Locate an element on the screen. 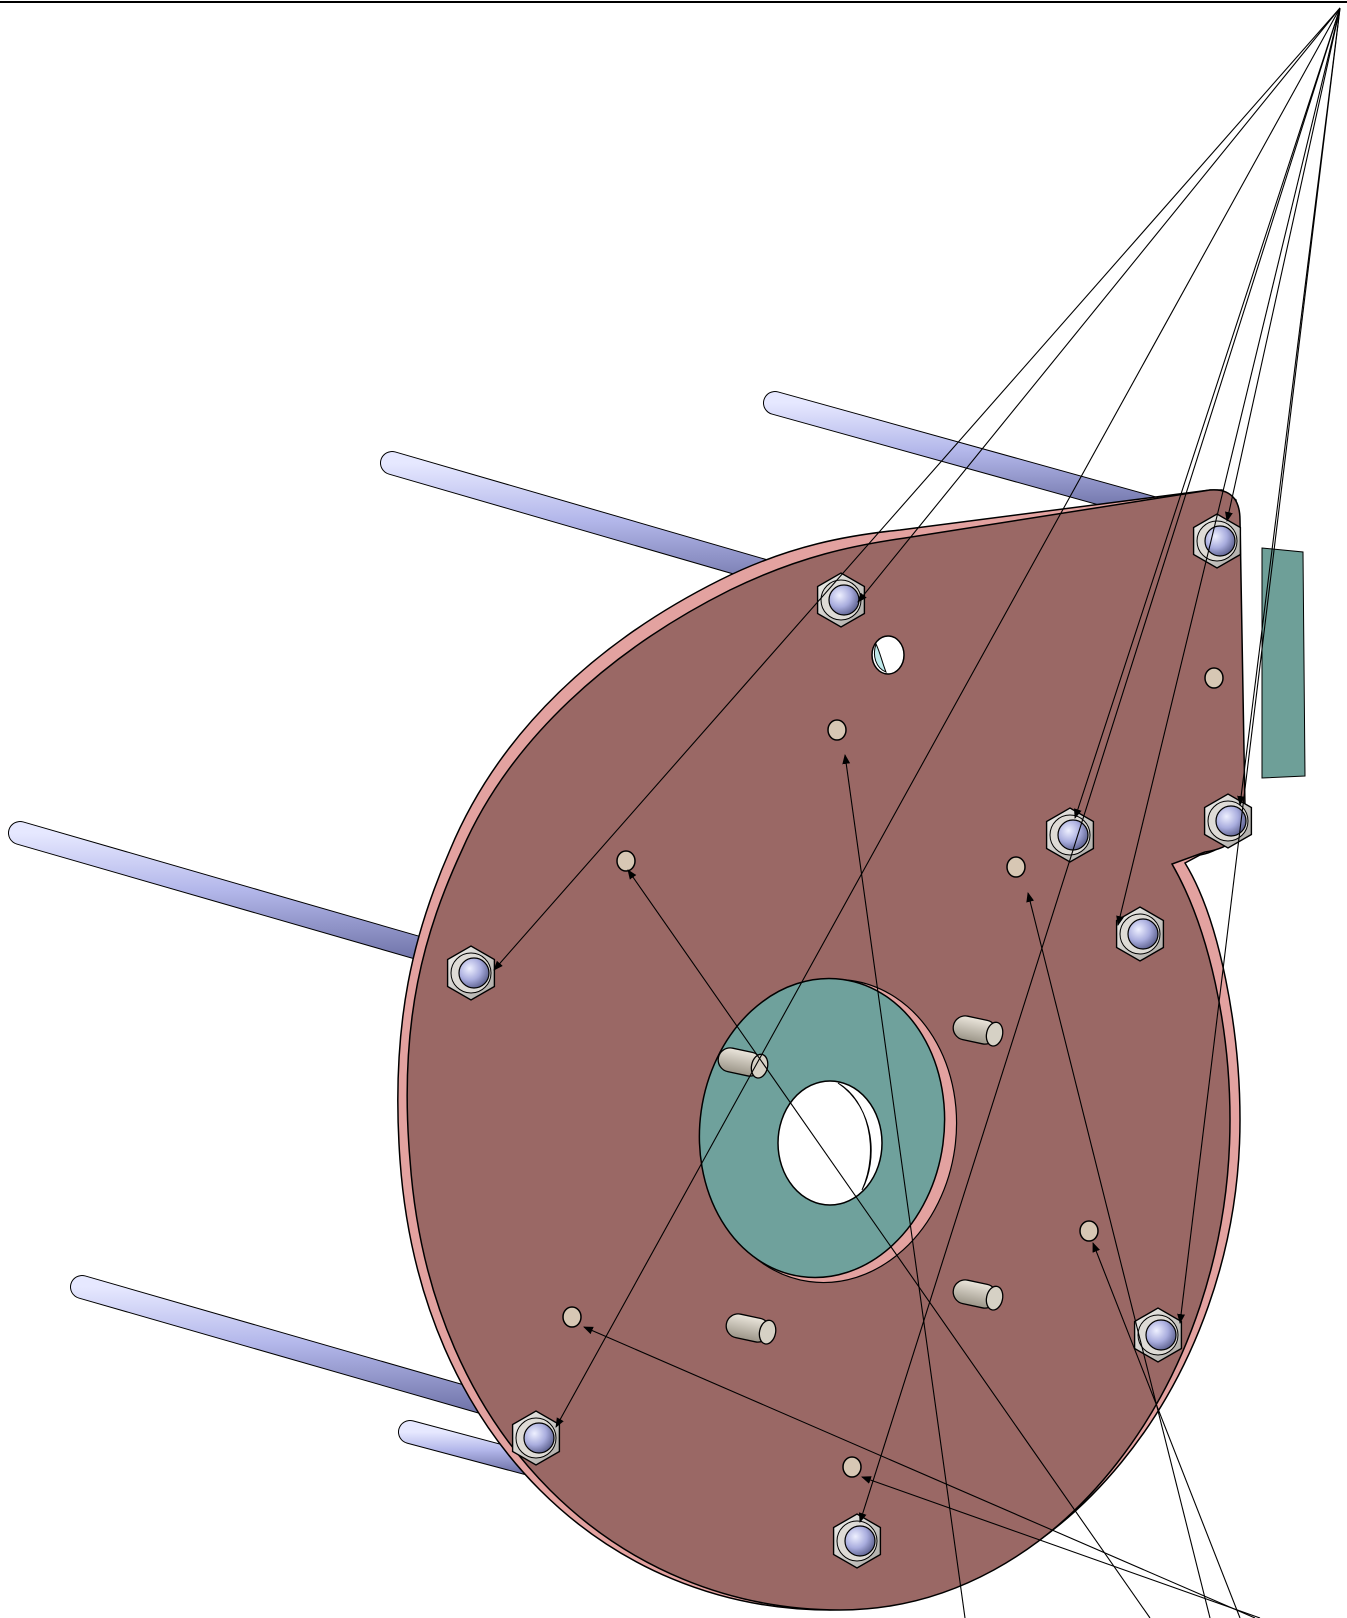 The image size is (1347, 1618). center-flange is located at coordinates (828, 1130).